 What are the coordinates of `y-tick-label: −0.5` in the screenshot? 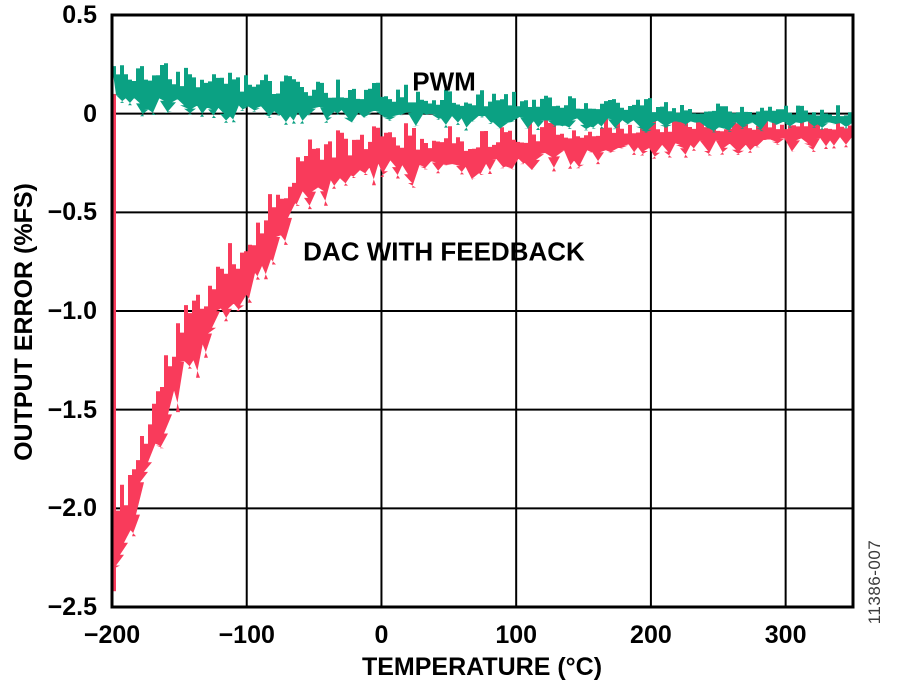 It's located at (72, 212).